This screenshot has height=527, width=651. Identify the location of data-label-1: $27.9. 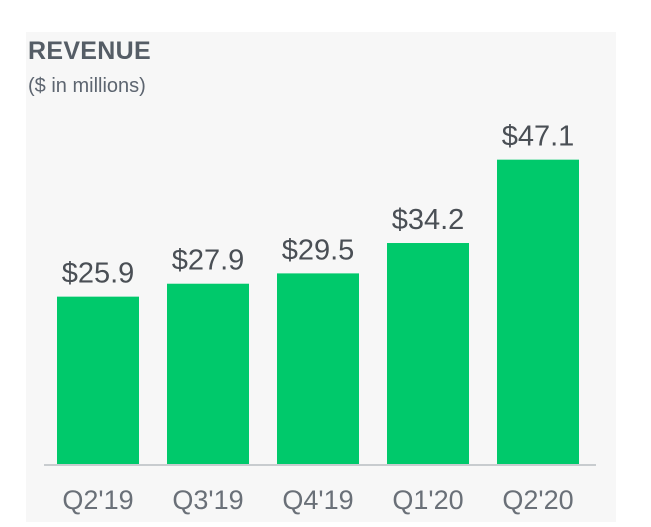
(208, 261).